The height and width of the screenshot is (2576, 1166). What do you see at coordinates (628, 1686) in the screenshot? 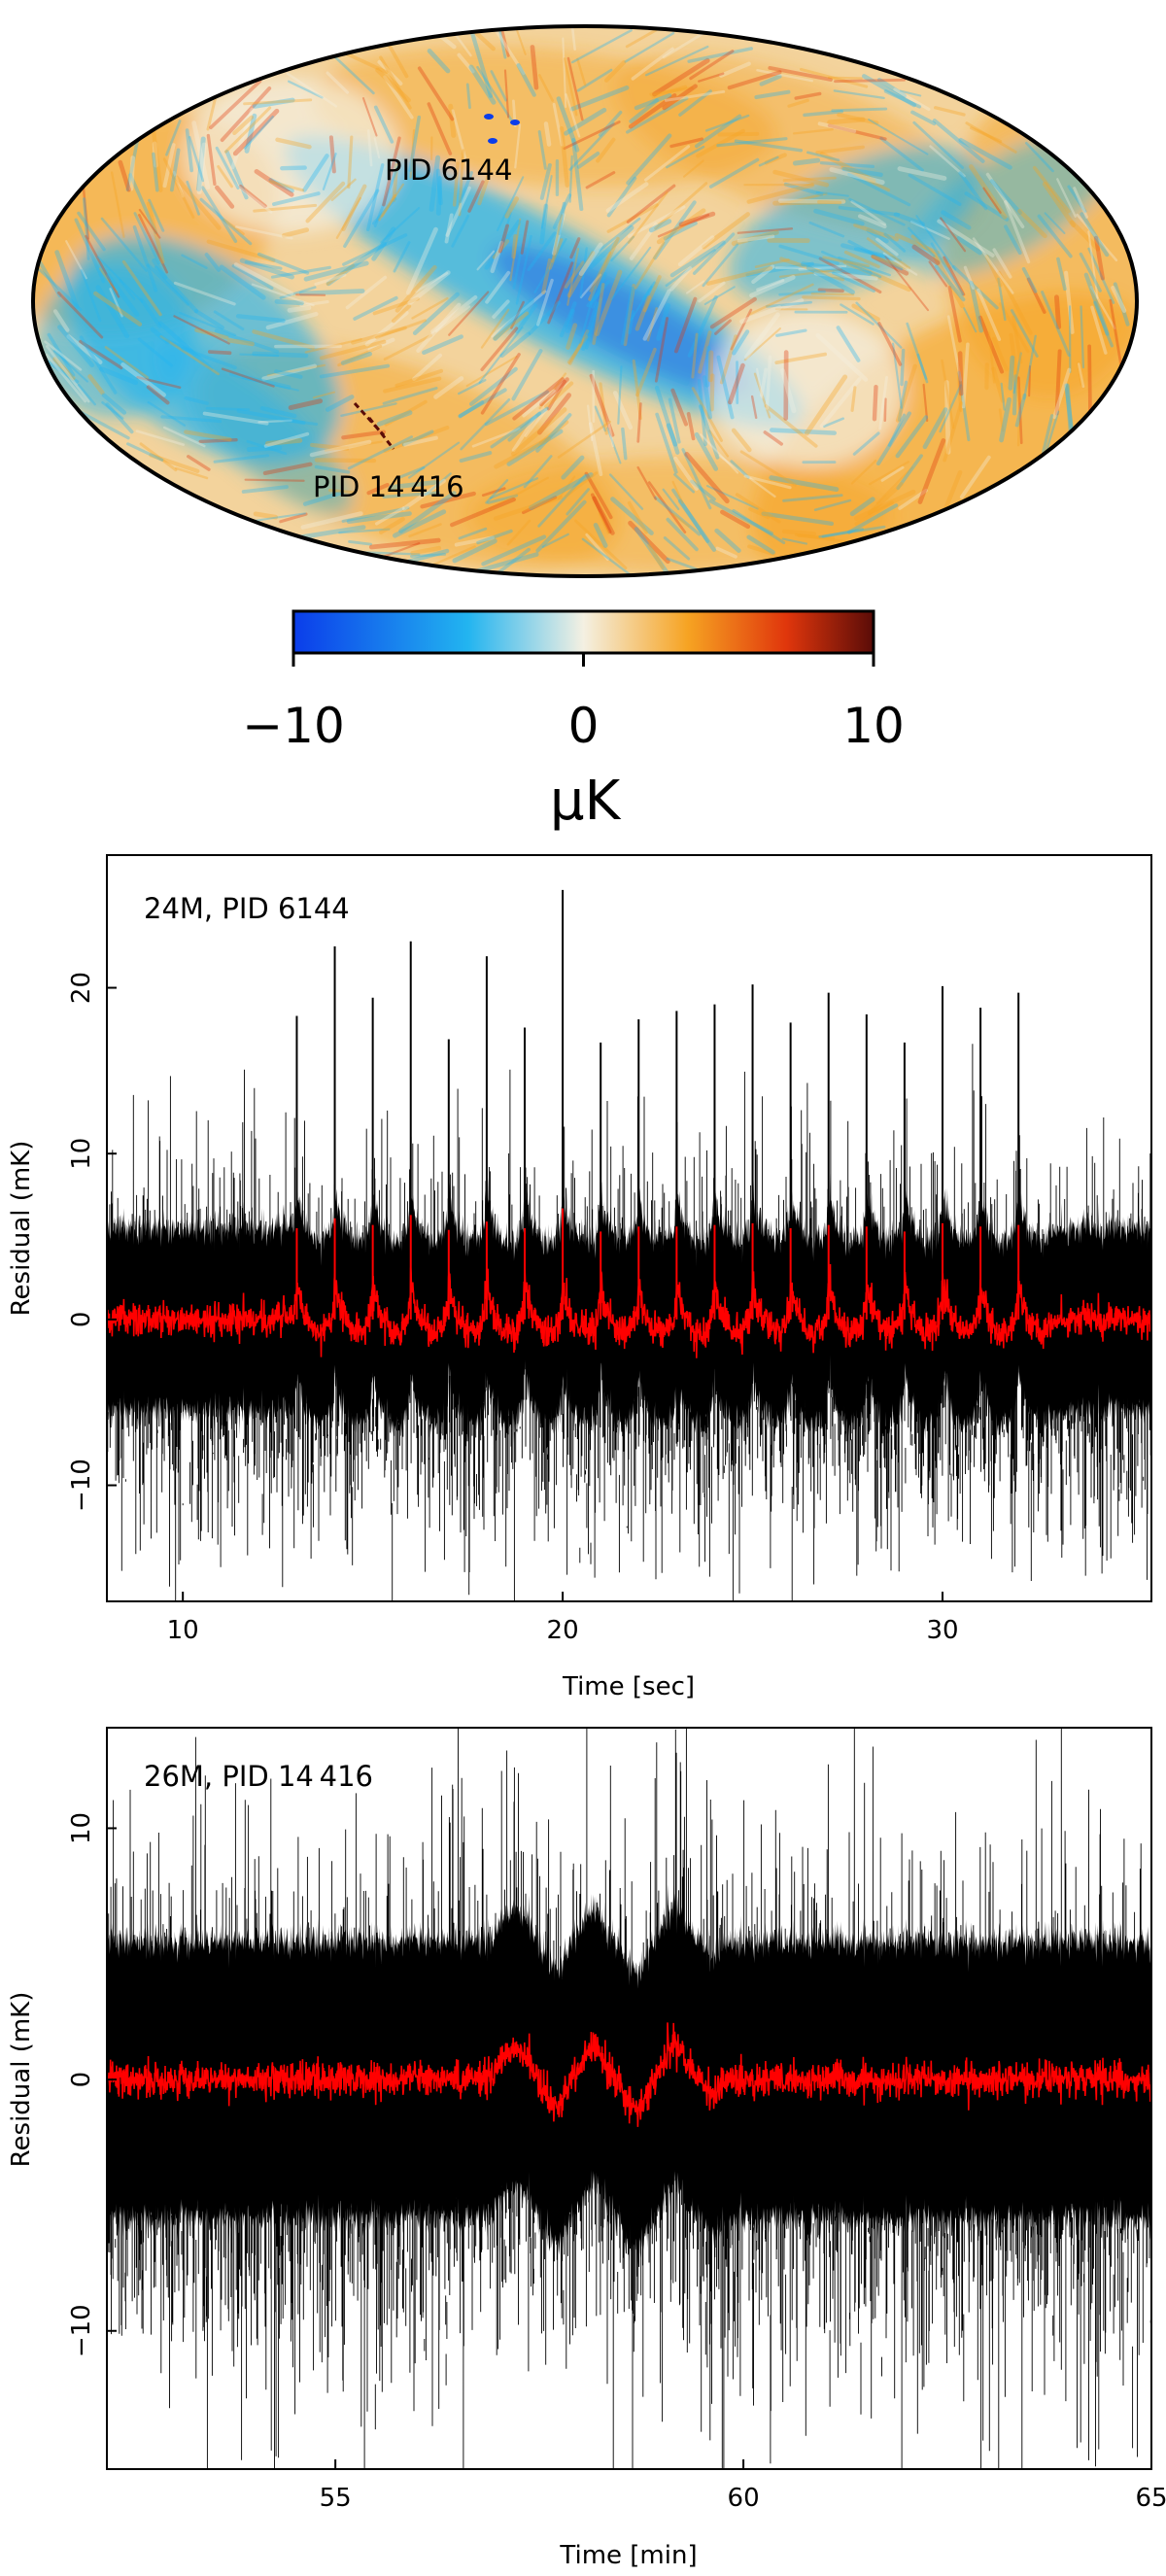
I see `panel-1-x-axis-label: Time [sec]` at bounding box center [628, 1686].